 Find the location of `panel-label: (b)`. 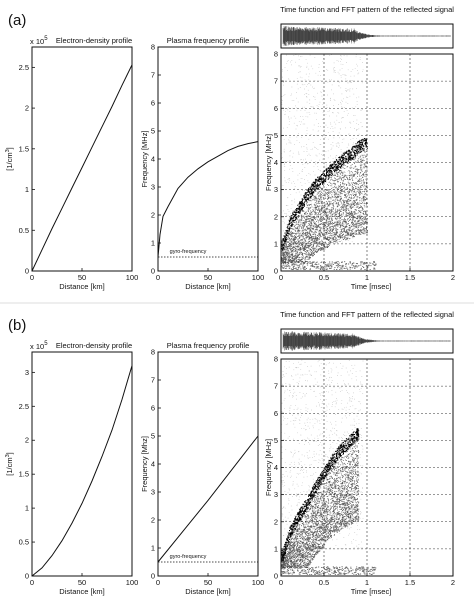

panel-label: (b) is located at coordinates (17, 325).